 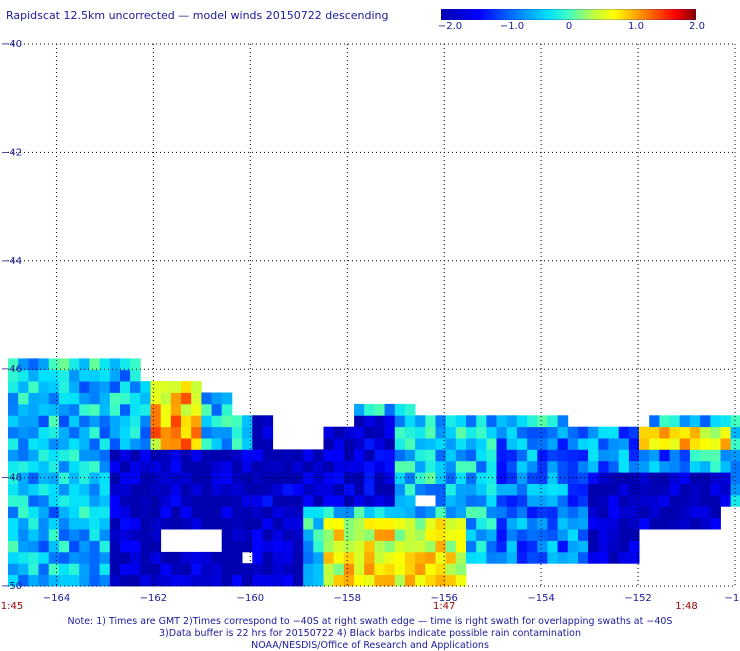 I want to click on latitude-tick-label: −42, so click(x=11, y=152).